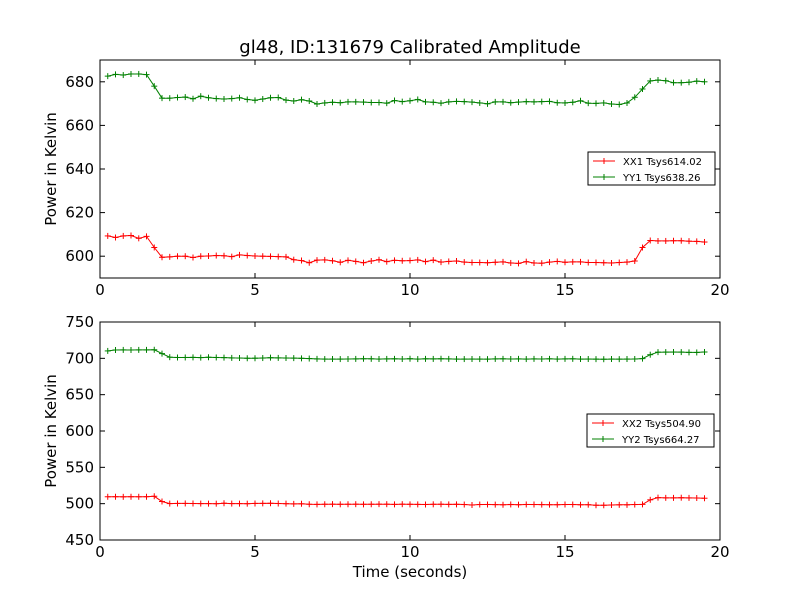  What do you see at coordinates (564, 290) in the screenshot?
I see `x-tick-label: 15` at bounding box center [564, 290].